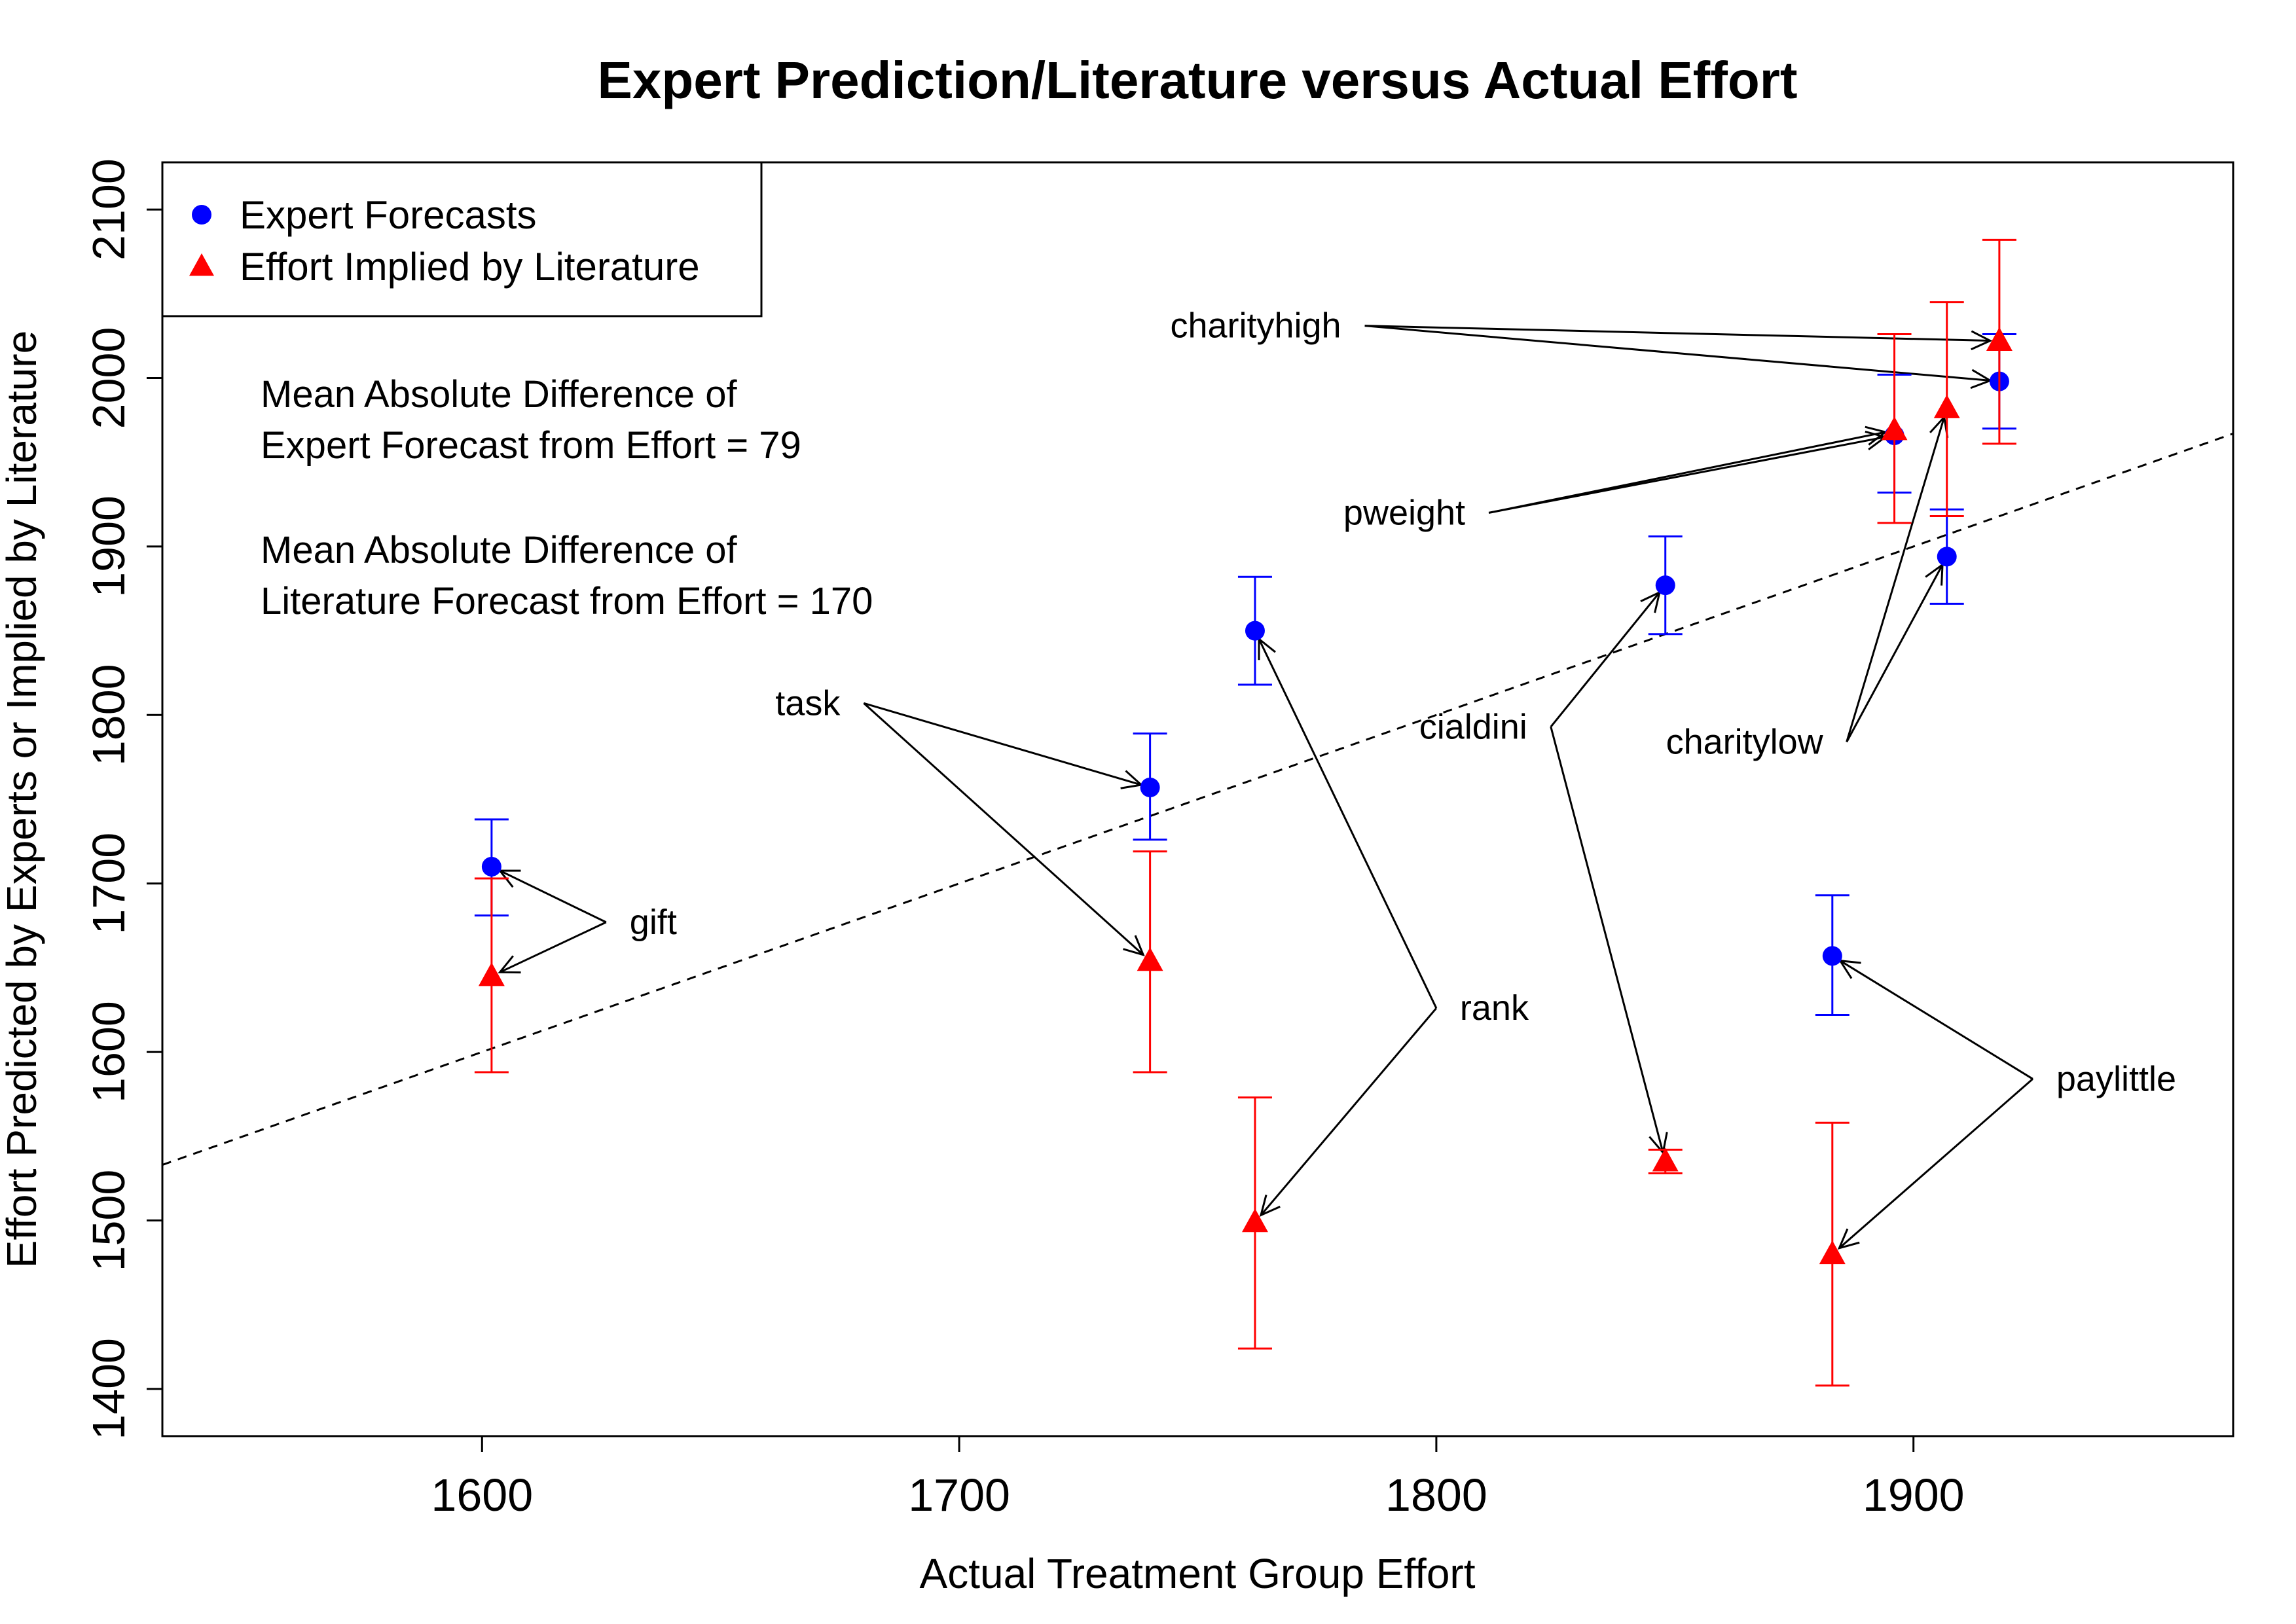 The height and width of the screenshot is (1624, 2296). What do you see at coordinates (1999, 339) in the screenshot?
I see `data-point-charityhigh` at bounding box center [1999, 339].